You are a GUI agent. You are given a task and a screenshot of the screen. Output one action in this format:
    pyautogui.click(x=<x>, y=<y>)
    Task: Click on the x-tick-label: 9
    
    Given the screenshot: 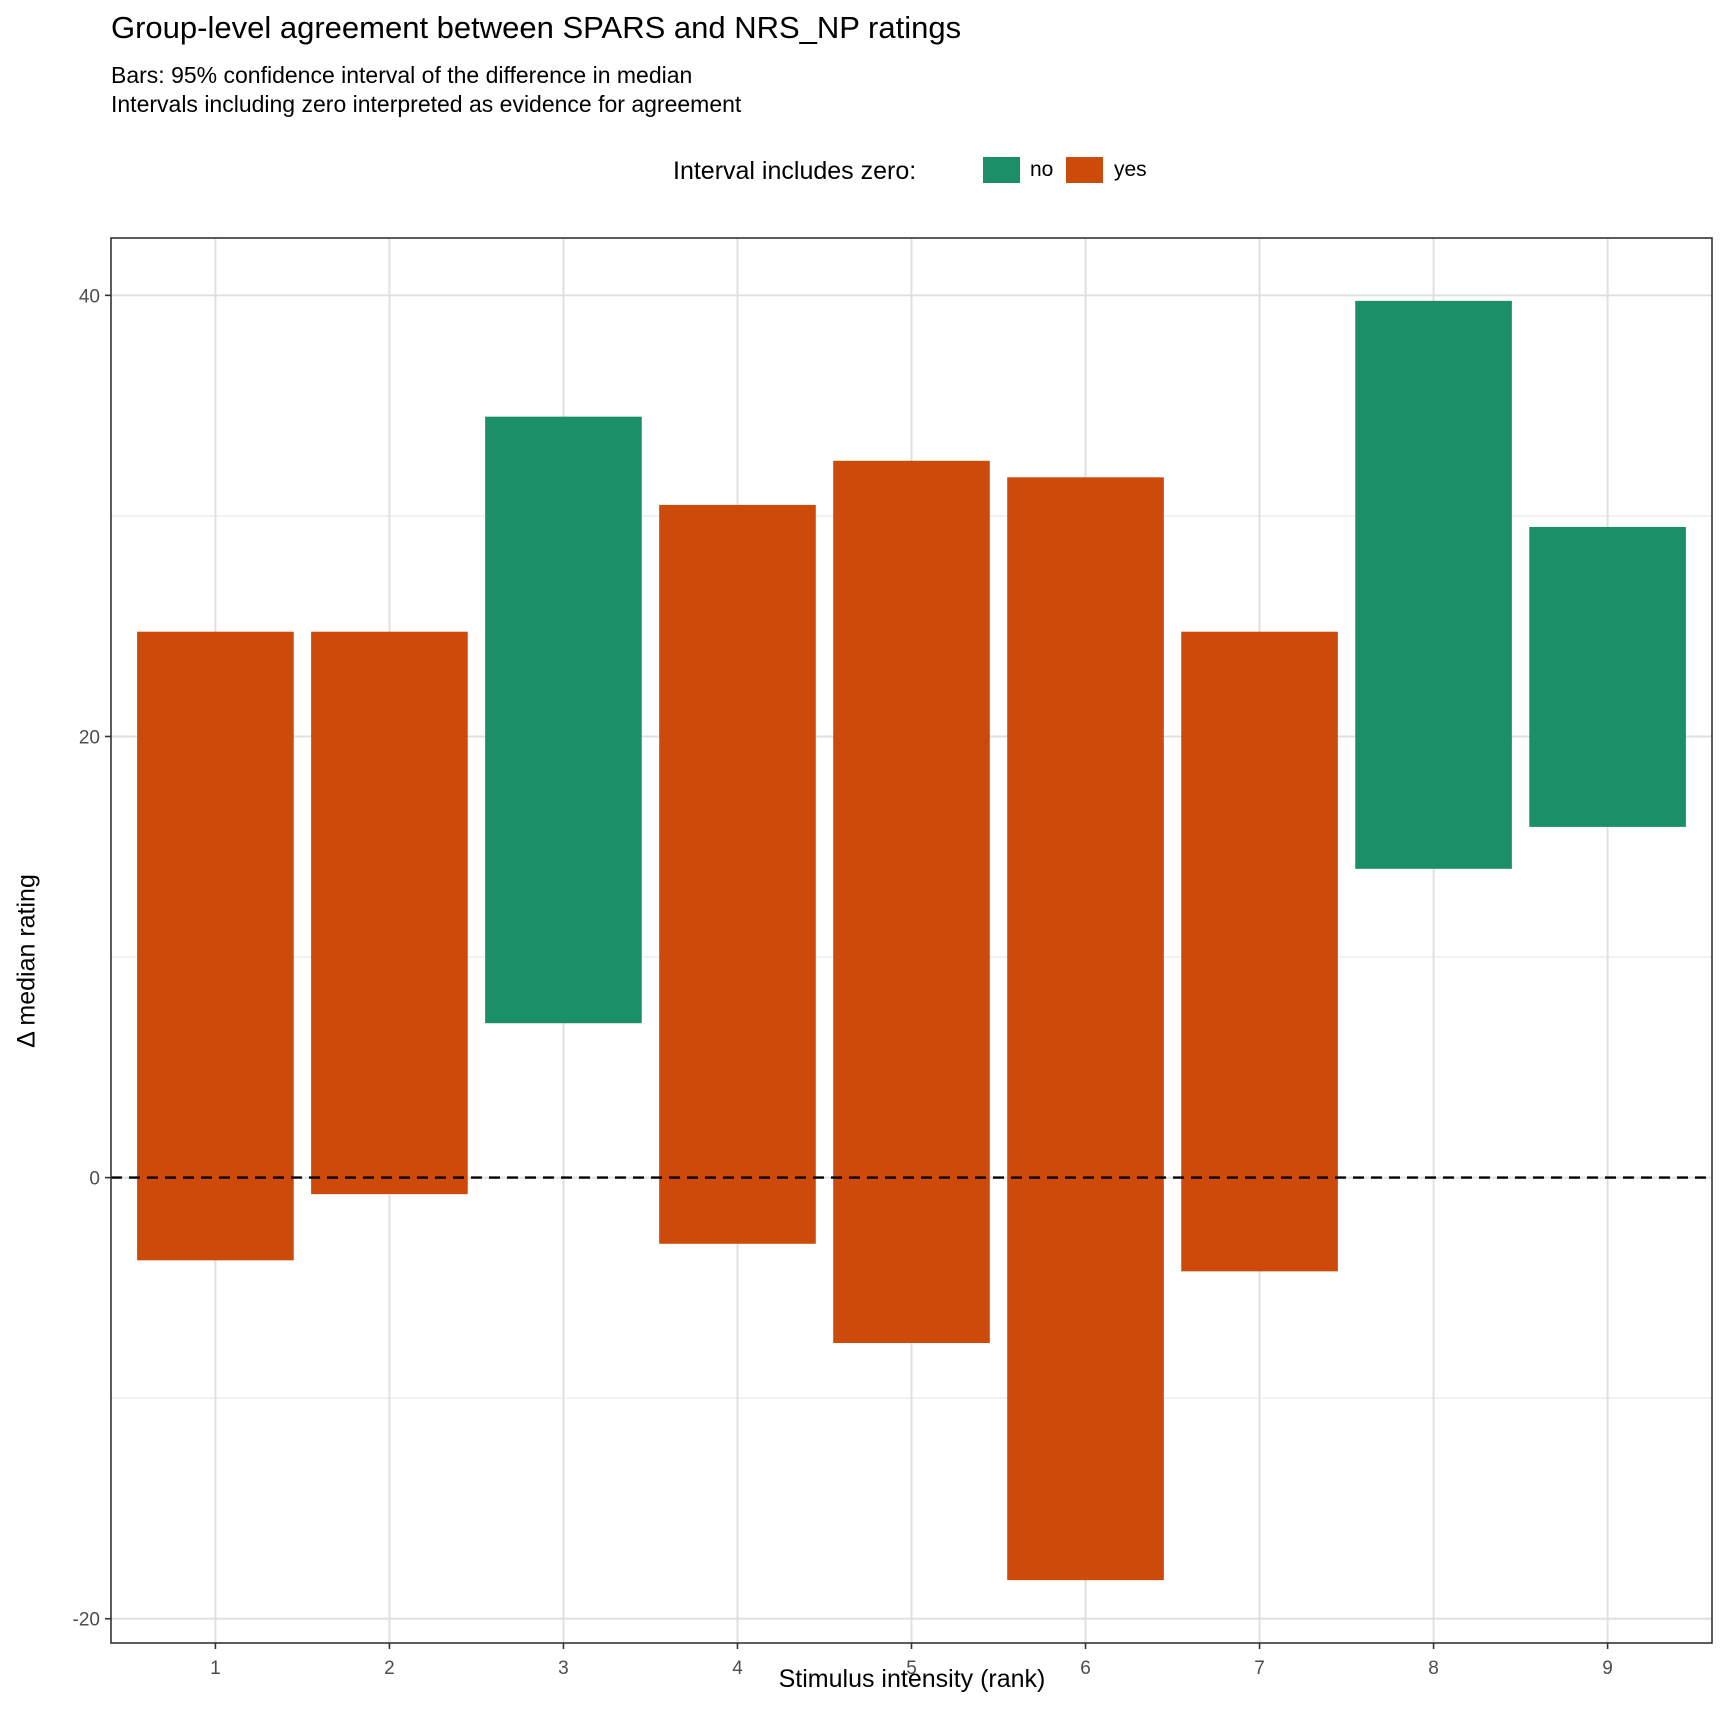 What is the action you would take?
    pyautogui.click(x=1607, y=1668)
    